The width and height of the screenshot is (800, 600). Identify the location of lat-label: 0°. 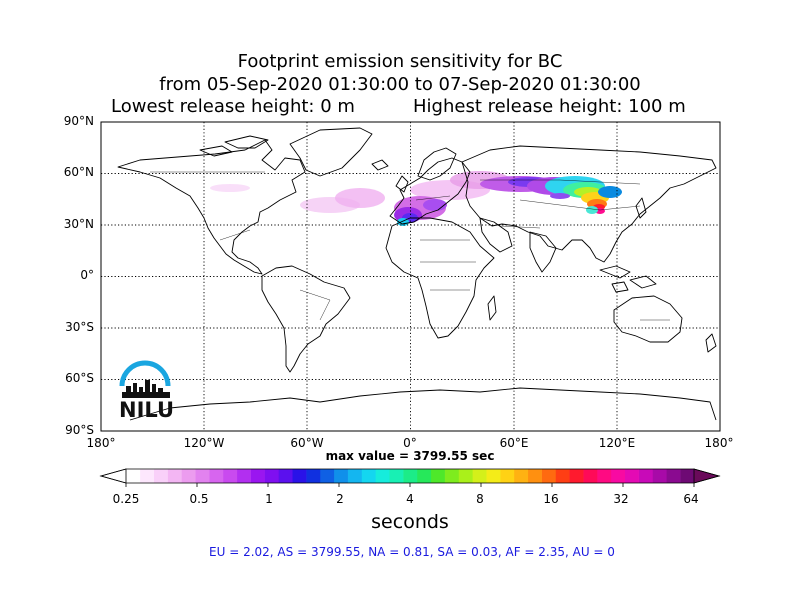
(87, 275).